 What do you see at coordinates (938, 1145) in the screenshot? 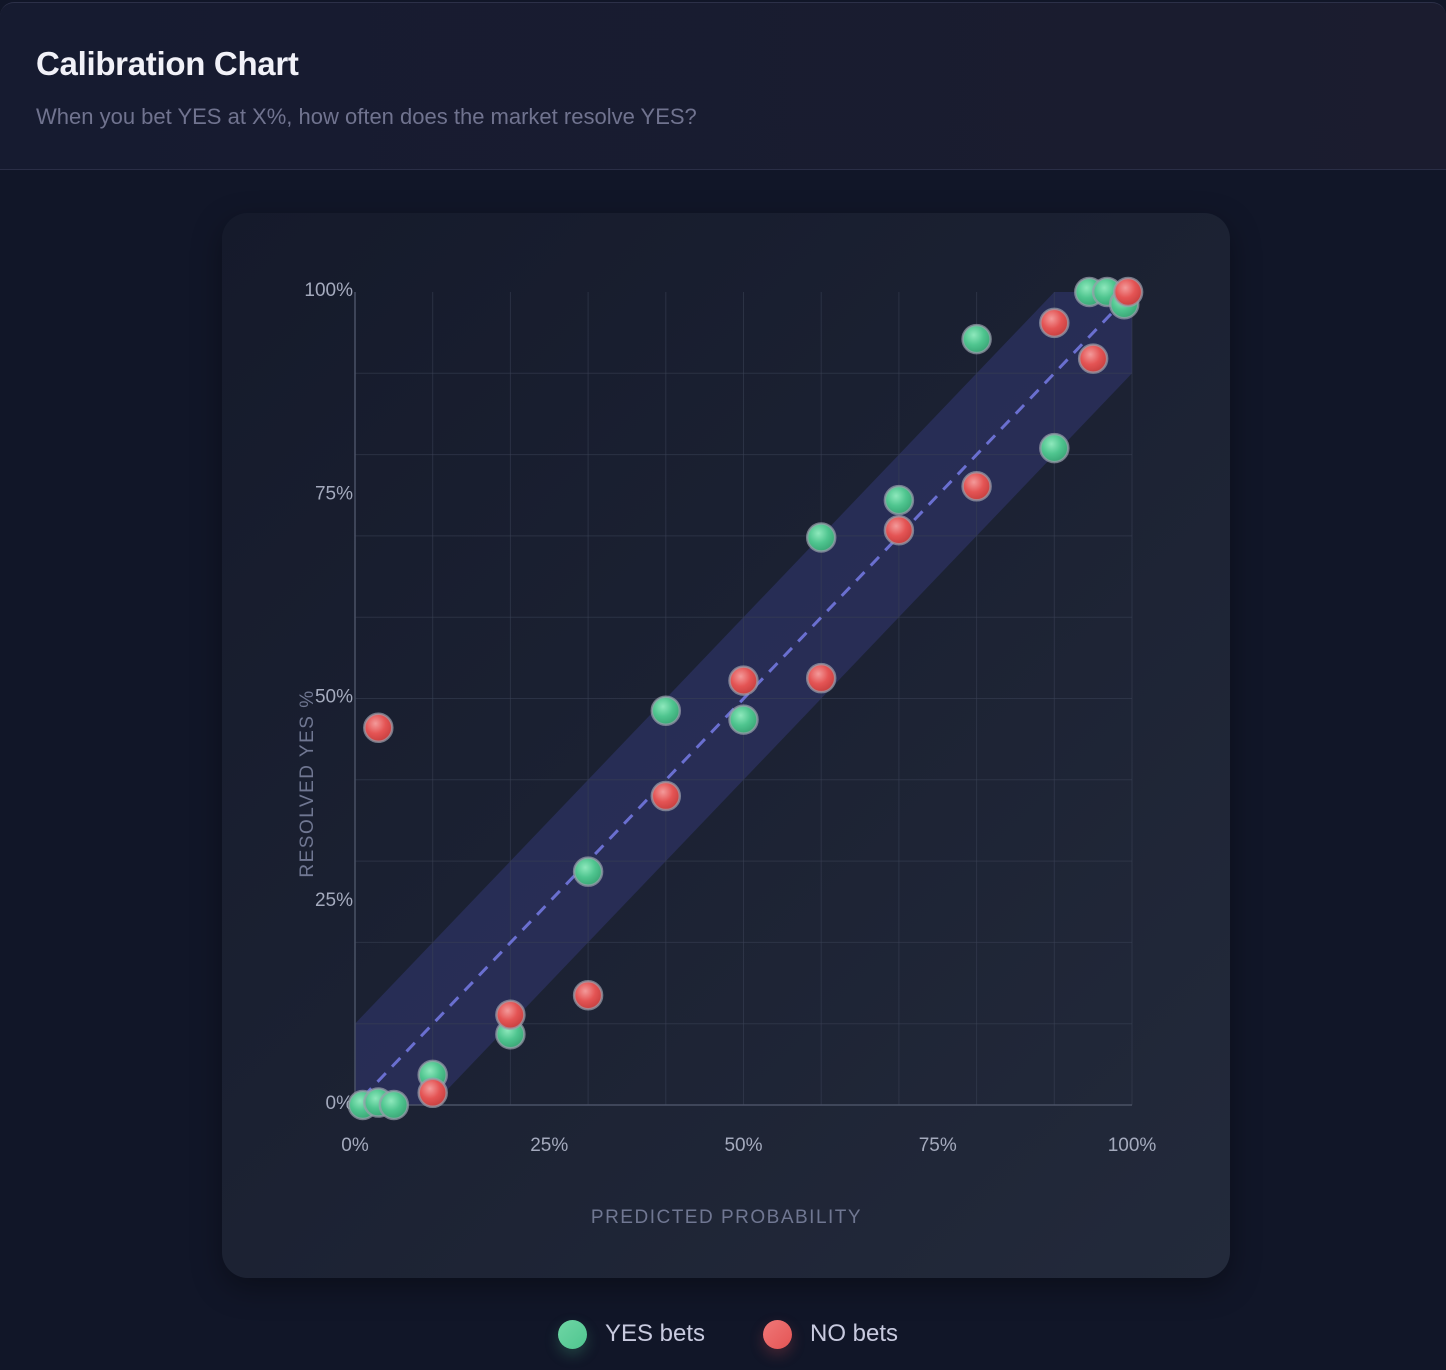
I see `x-tick-label: 75%` at bounding box center [938, 1145].